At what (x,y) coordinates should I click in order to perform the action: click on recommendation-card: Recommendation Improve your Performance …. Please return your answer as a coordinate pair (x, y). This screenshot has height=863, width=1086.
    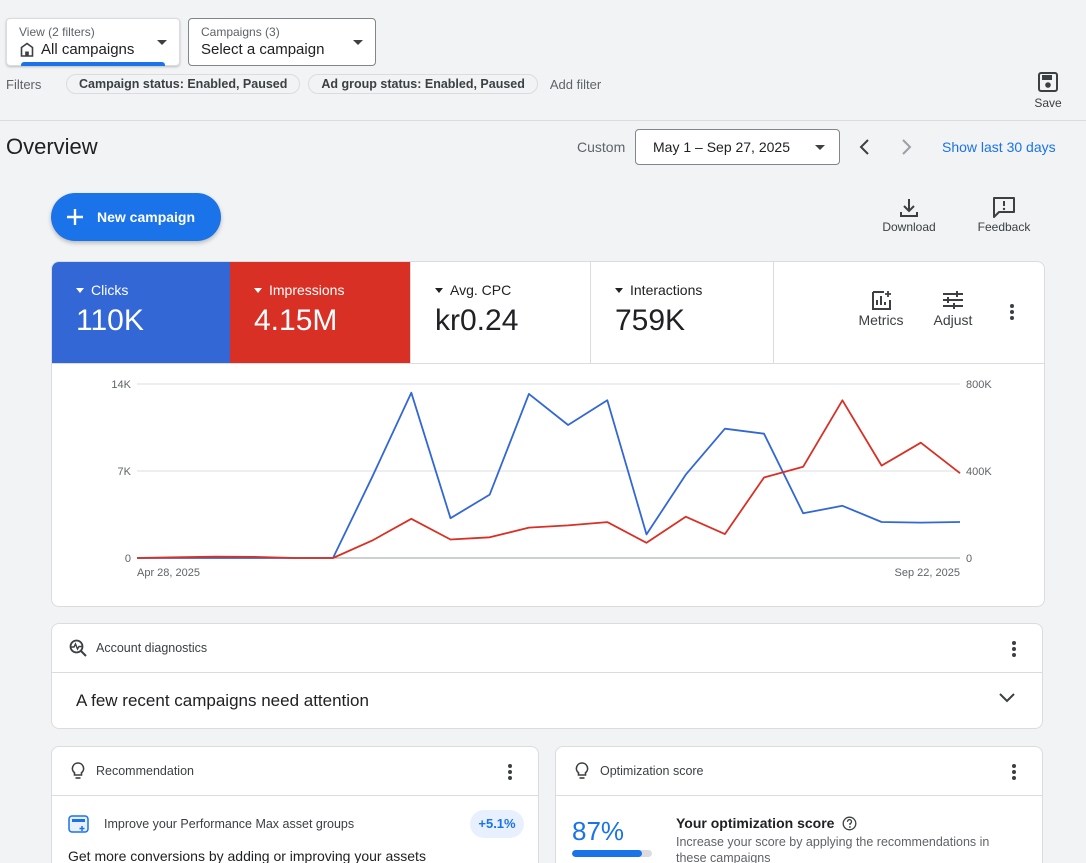
    Looking at the image, I should click on (295, 804).